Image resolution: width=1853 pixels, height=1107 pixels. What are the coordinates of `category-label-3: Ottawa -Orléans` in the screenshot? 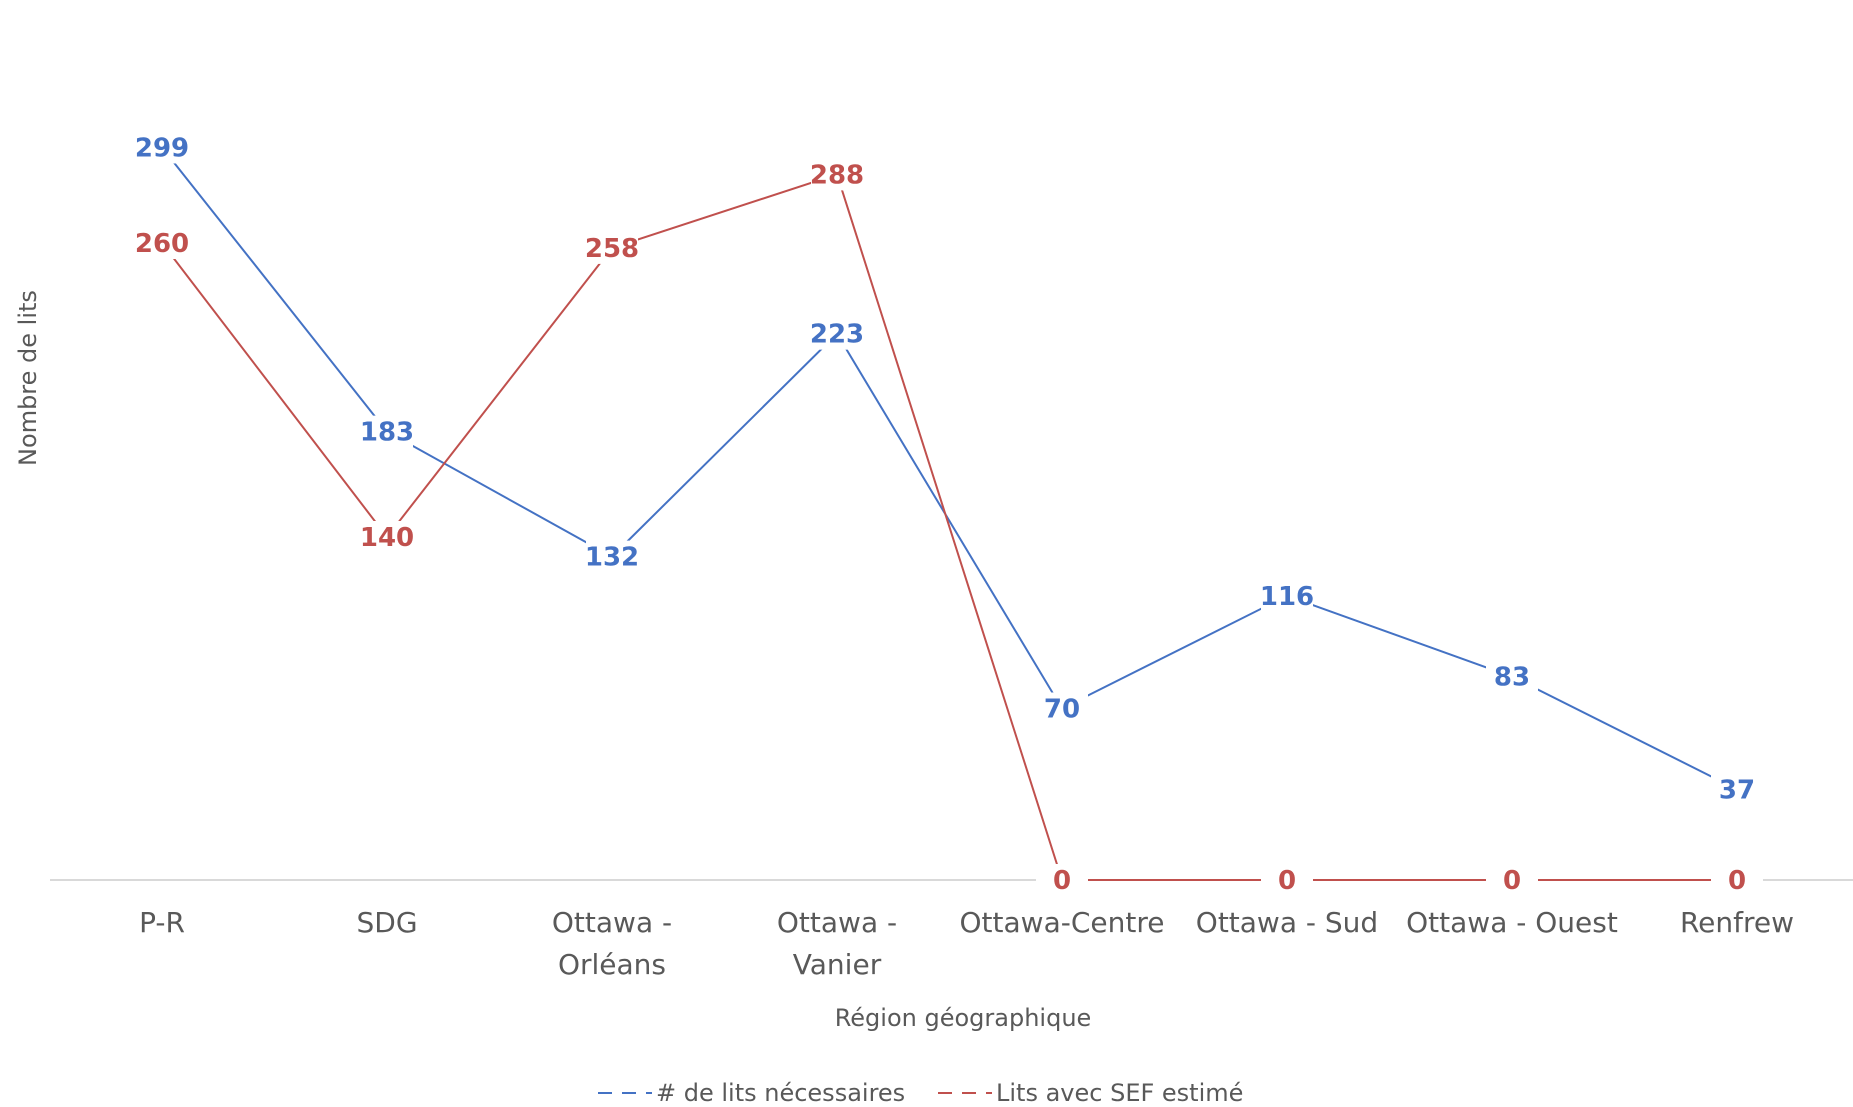 It's located at (612, 943).